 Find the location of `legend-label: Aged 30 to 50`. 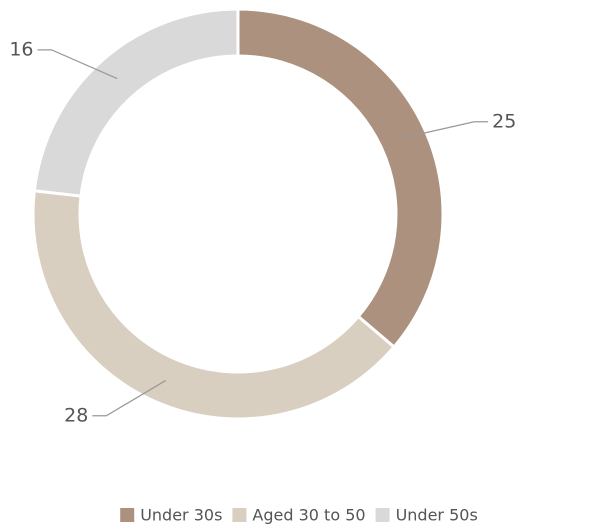

legend-label: Aged 30 to 50 is located at coordinates (308, 515).